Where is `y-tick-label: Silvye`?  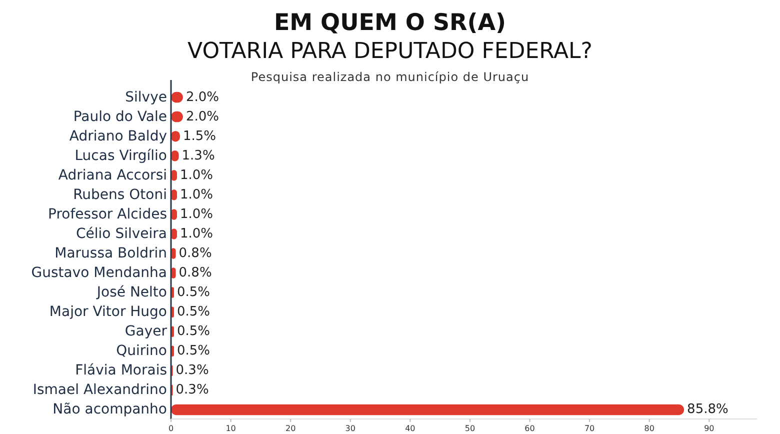 y-tick-label: Silvye is located at coordinates (146, 97).